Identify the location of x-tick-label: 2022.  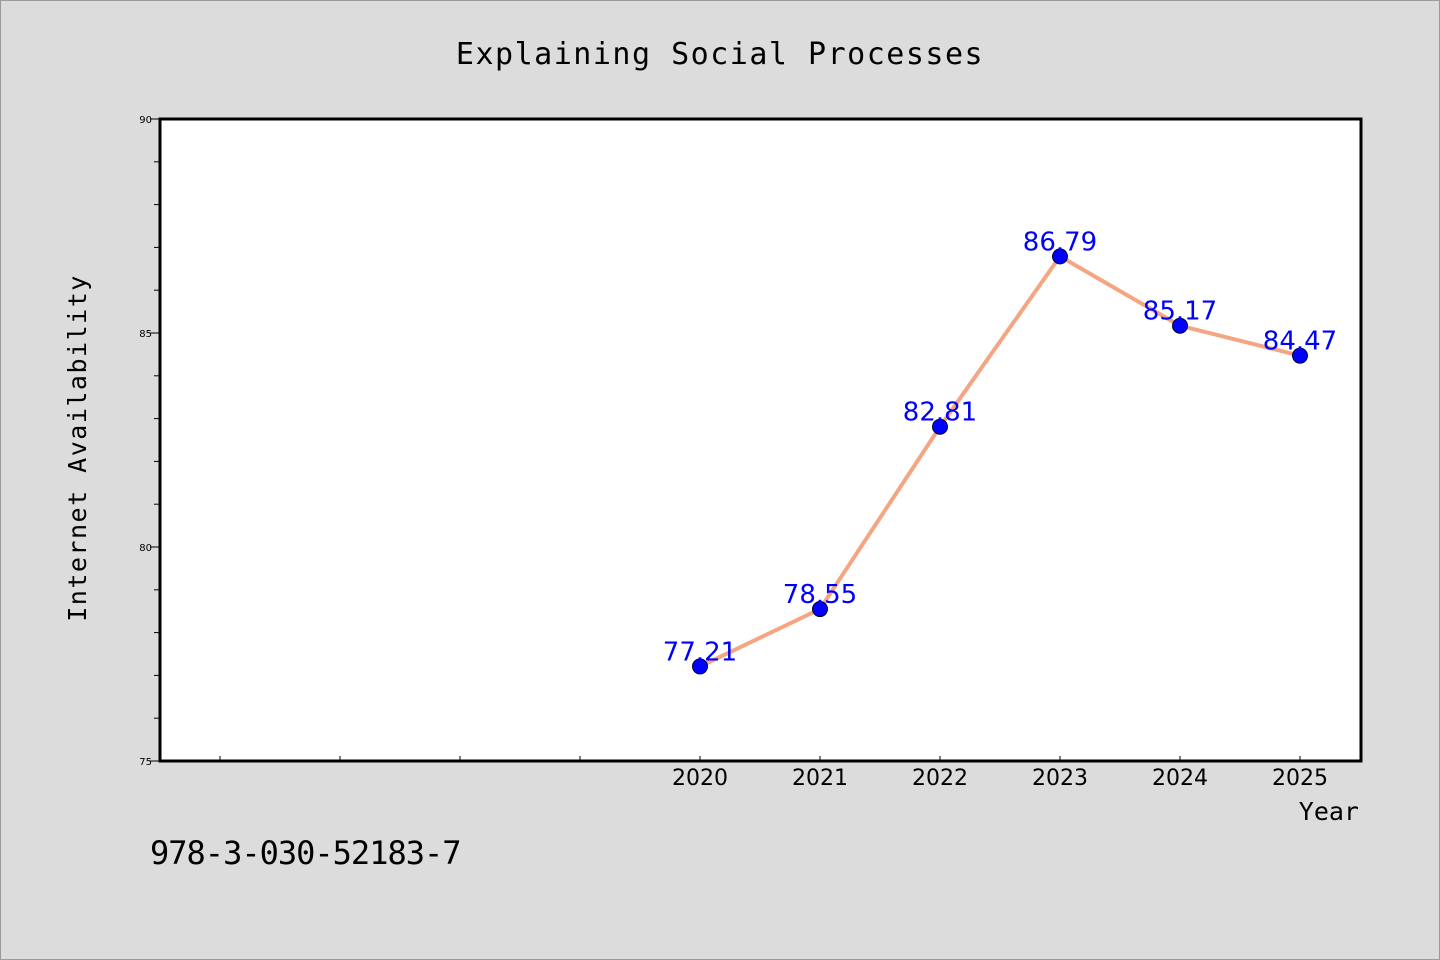
(940, 778).